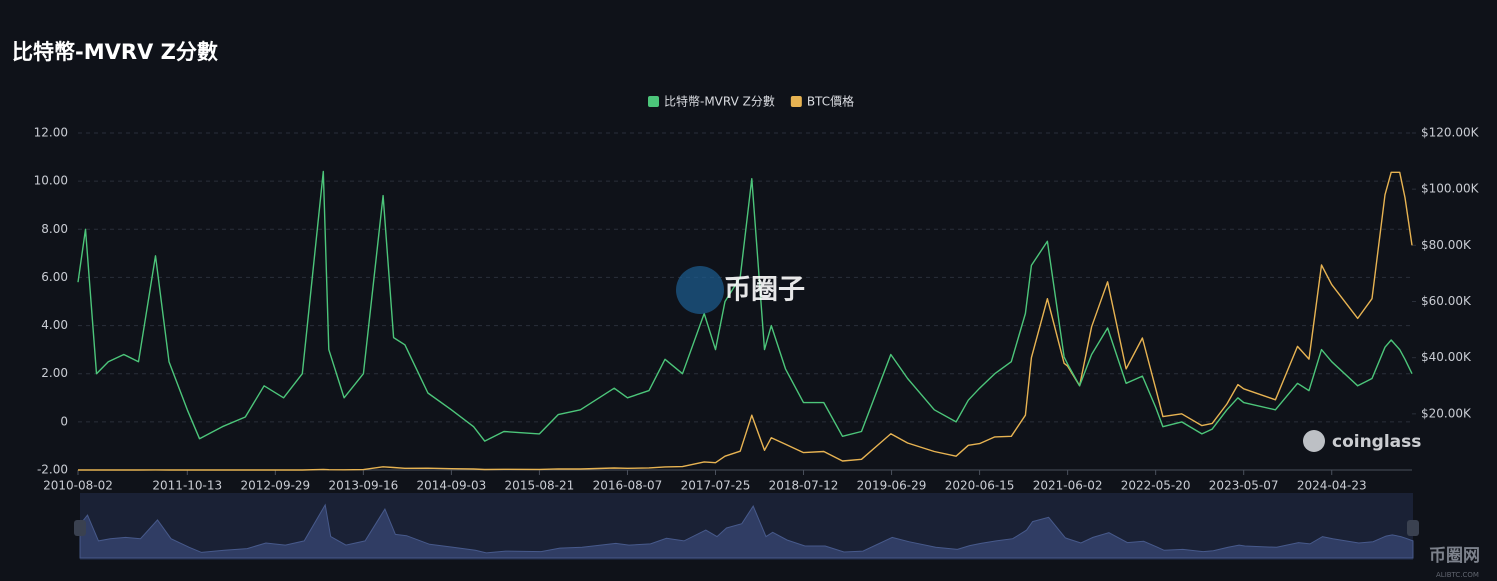  I want to click on x-tick-label: 2012-09-29, so click(275, 486).